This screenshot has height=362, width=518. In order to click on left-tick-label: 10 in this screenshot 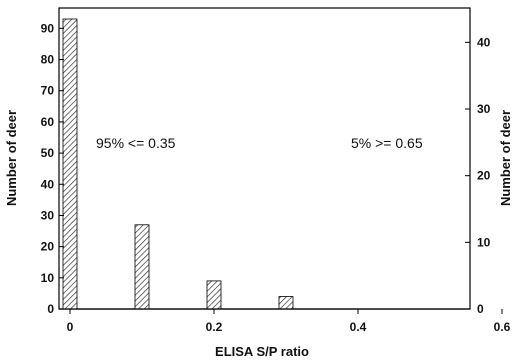, I will do `click(48, 278)`.